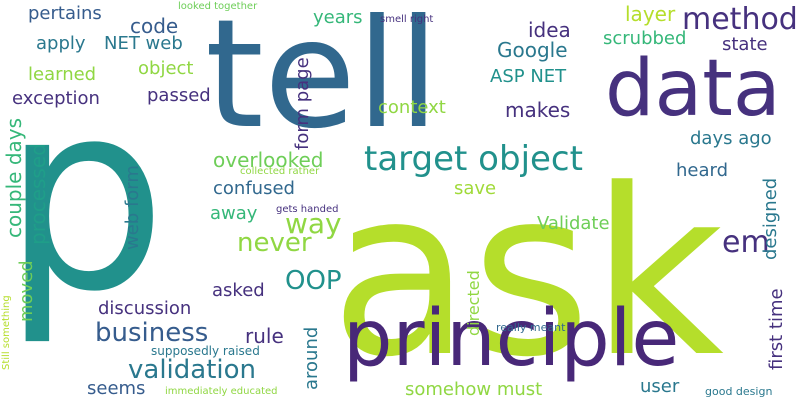  What do you see at coordinates (693, 89) in the screenshot?
I see `word-data: data` at bounding box center [693, 89].